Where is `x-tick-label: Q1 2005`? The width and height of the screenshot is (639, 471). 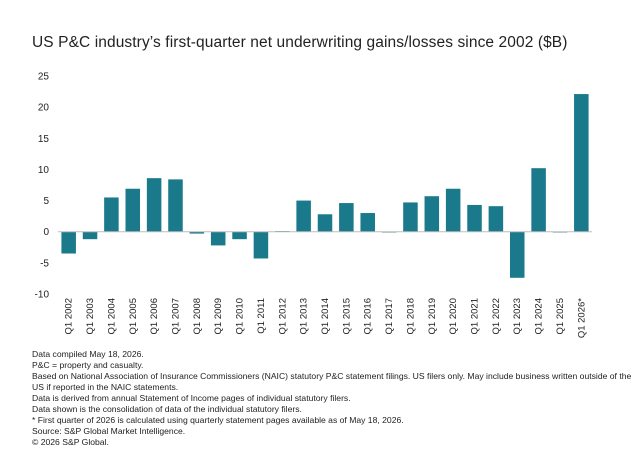
x-tick-label: Q1 2005 is located at coordinates (133, 316).